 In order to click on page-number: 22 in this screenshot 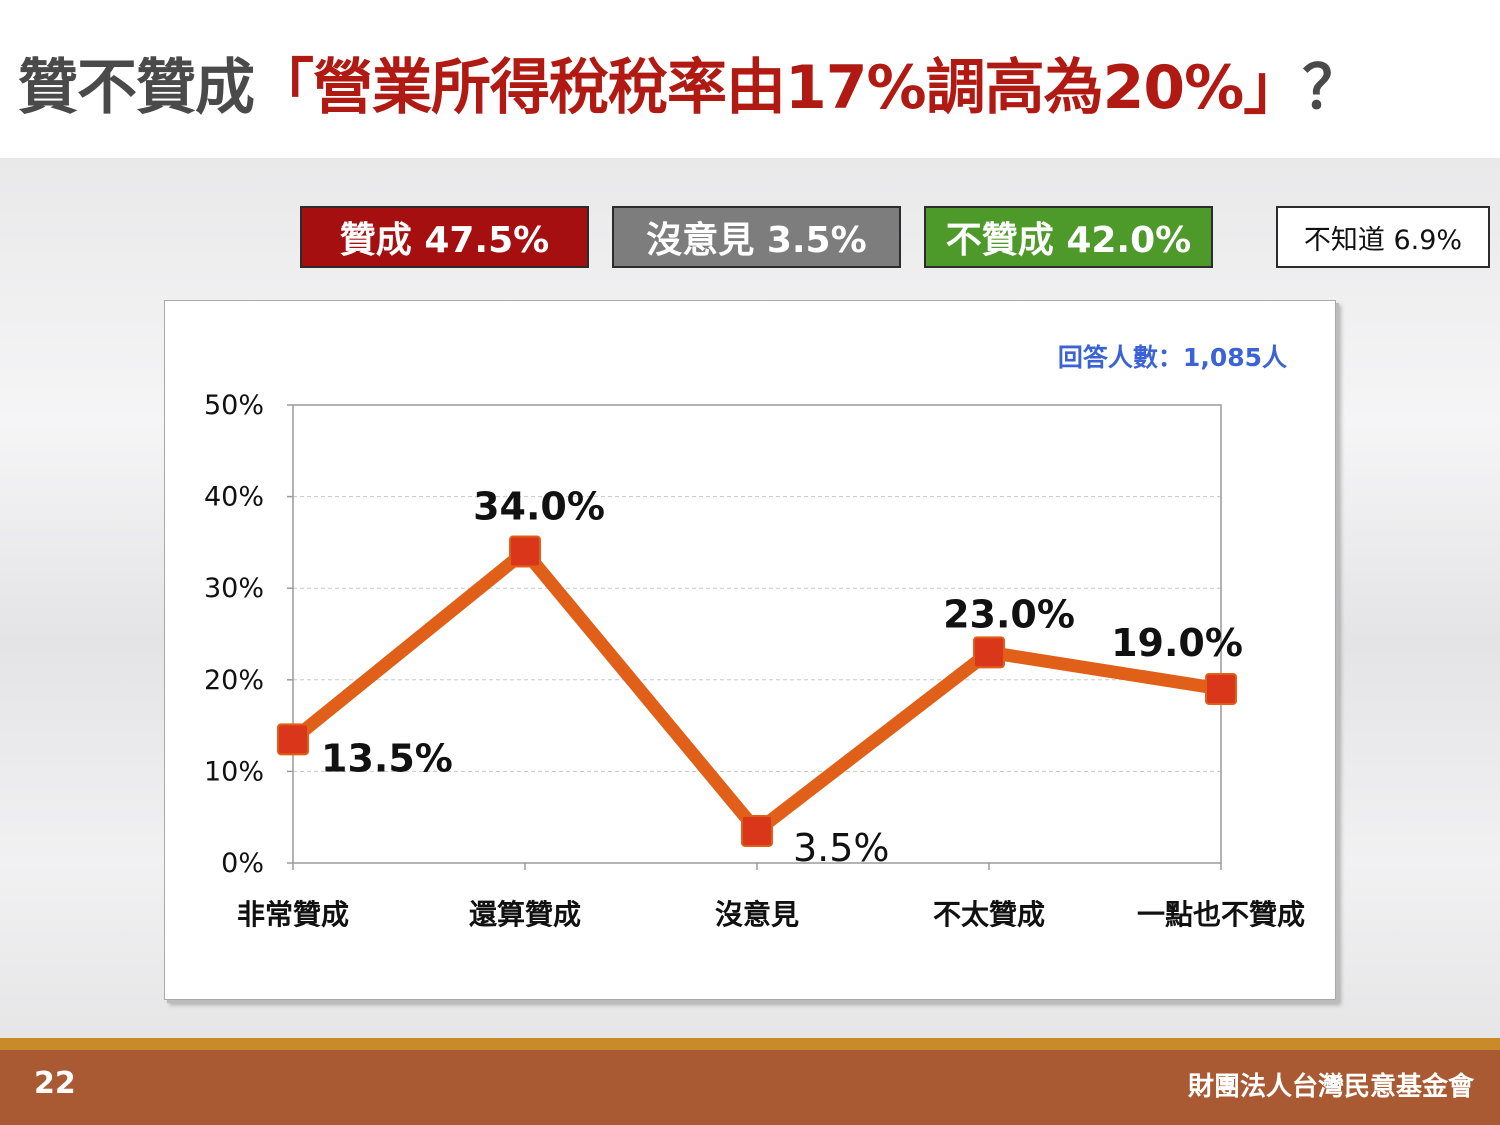, I will do `click(55, 1083)`.